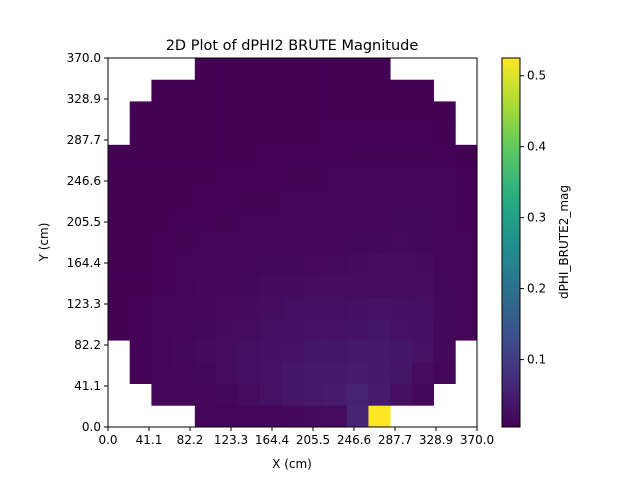 This screenshot has height=480, width=640. I want to click on colorbar-ticks: 0.1 0.2 0.3 0.4 0.5, so click(533, 218).